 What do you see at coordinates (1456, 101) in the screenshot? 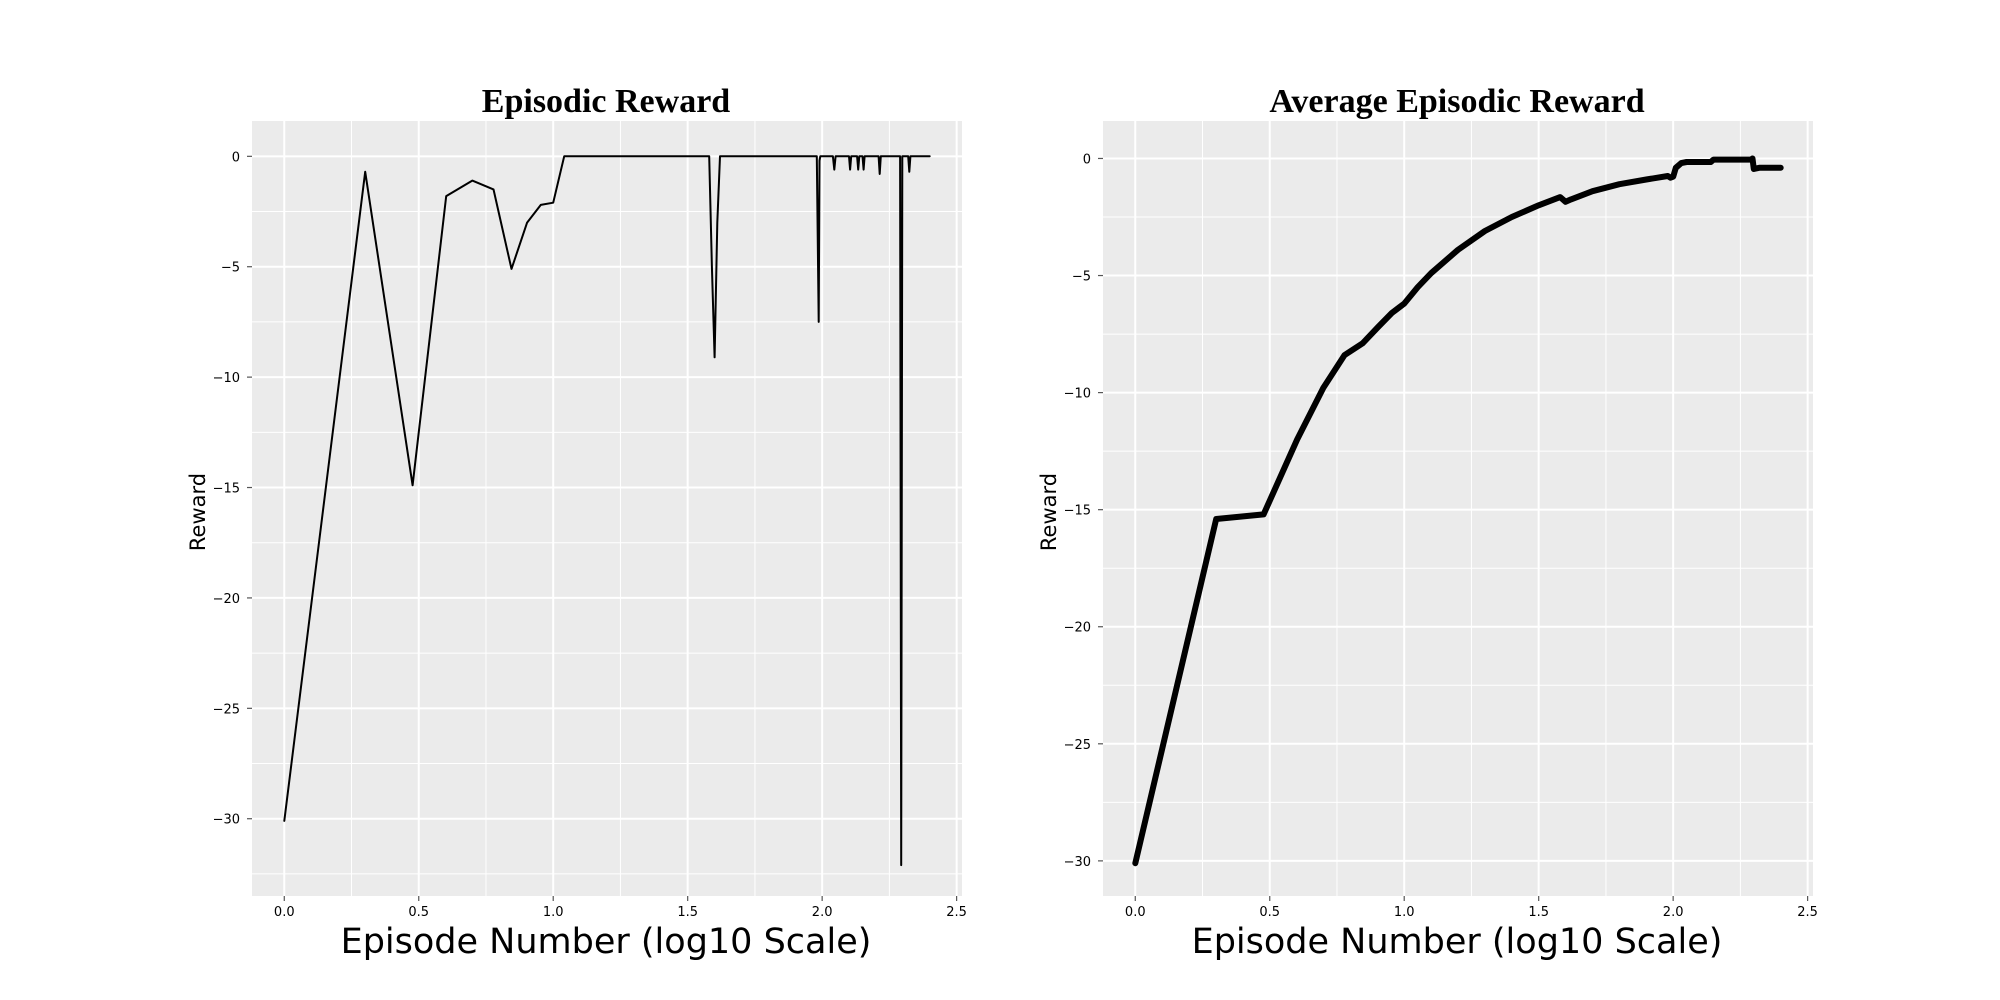
I see `chart-title: Average Episodic Reward` at bounding box center [1456, 101].